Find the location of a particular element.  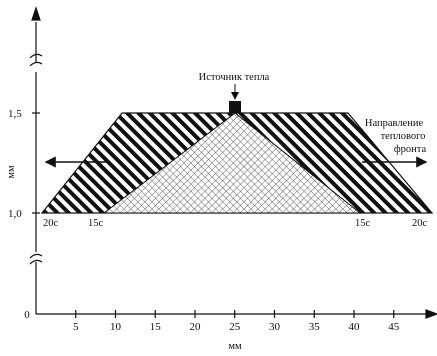

x-tick-label: 20 is located at coordinates (196, 327).